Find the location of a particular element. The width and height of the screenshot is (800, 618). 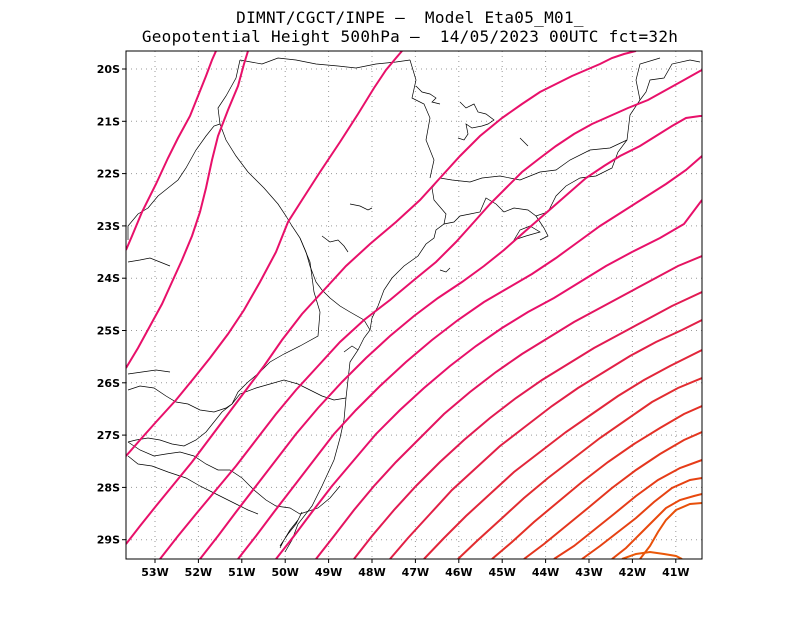

reservoir-furnas is located at coordinates (428, 95).